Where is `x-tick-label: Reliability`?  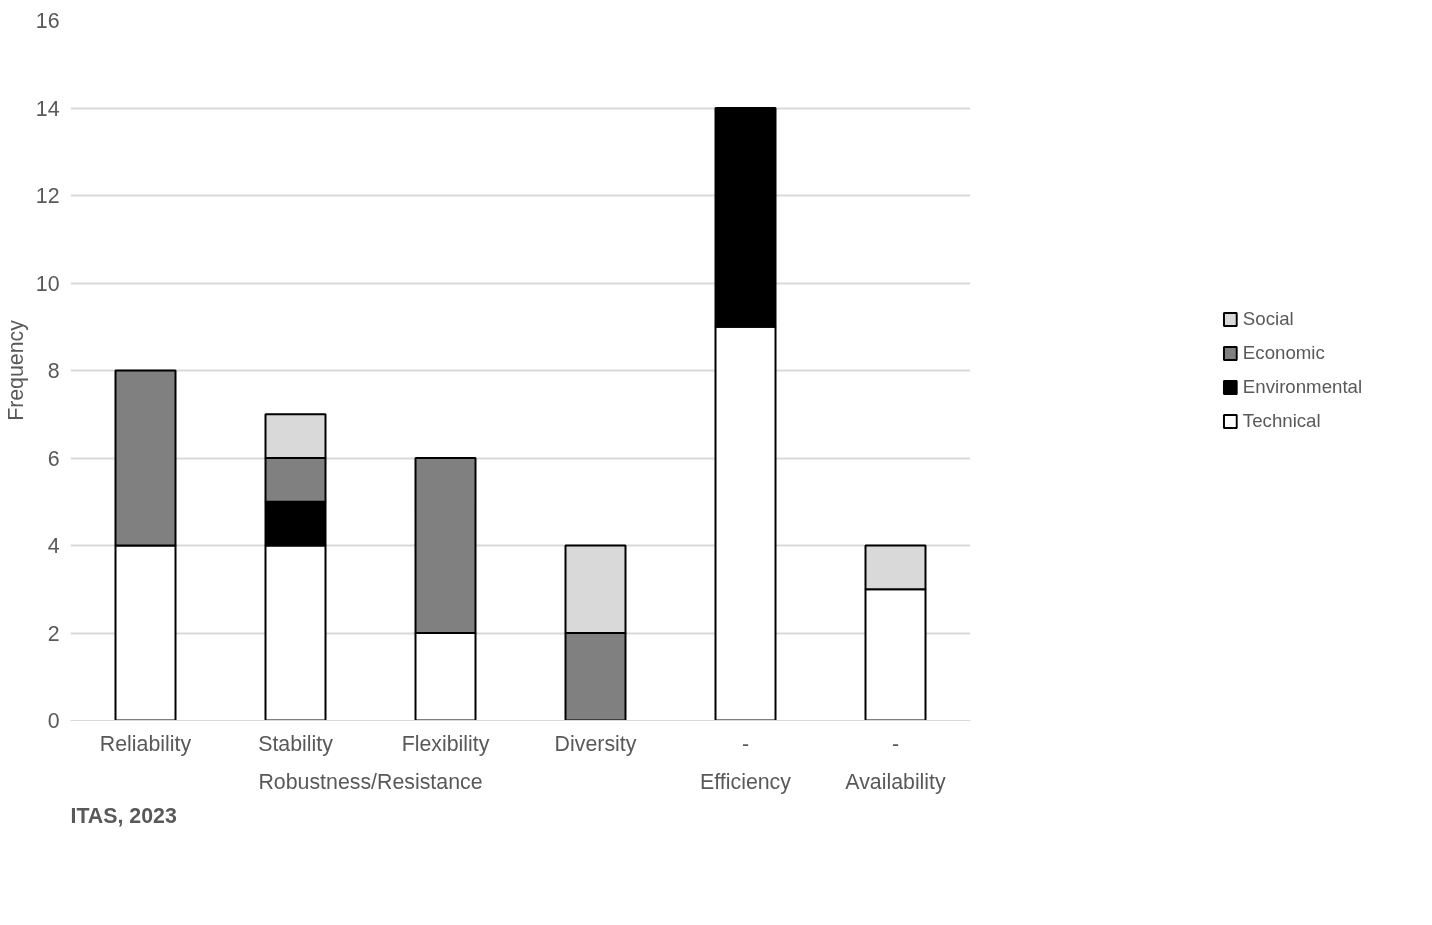
x-tick-label: Reliability is located at coordinates (145, 743).